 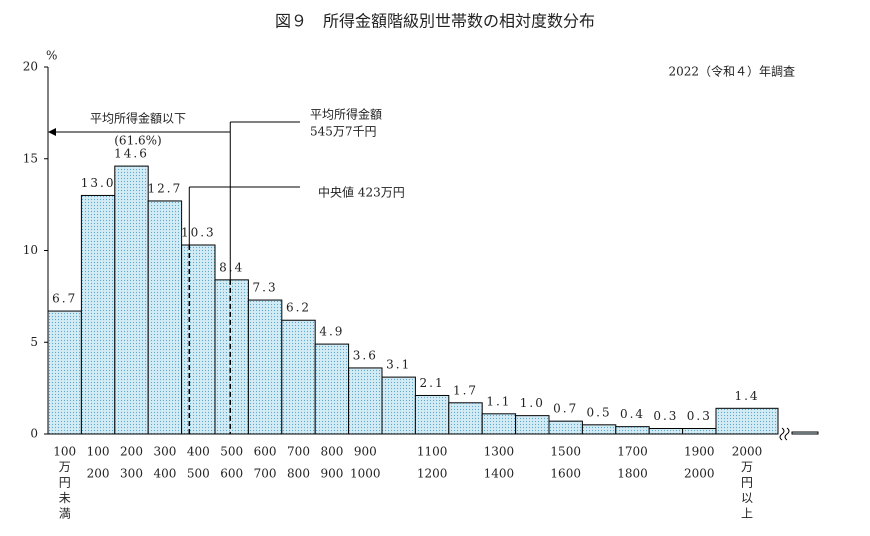 What do you see at coordinates (805, 433) in the screenshot?
I see `break-stub` at bounding box center [805, 433].